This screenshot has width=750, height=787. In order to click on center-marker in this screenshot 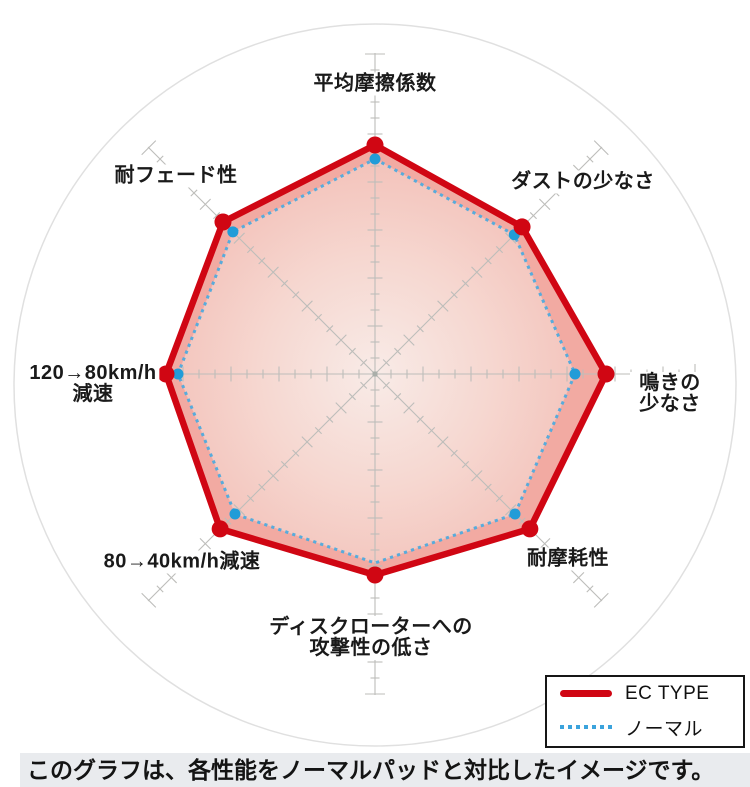, I will do `click(375, 374)`.